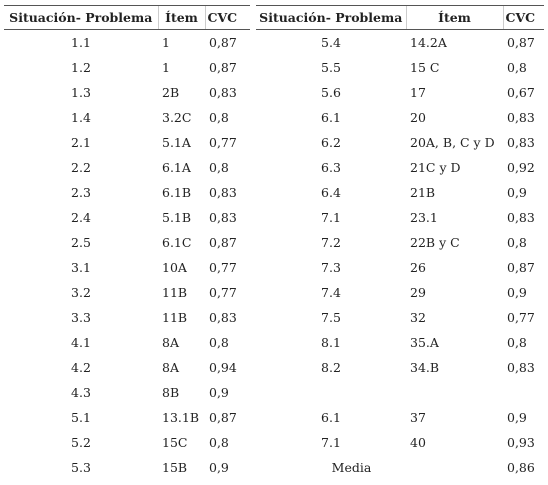 The height and width of the screenshot is (485, 548). Describe the element at coordinates (425, 367) in the screenshot. I see `table-cell: 34.B` at that location.